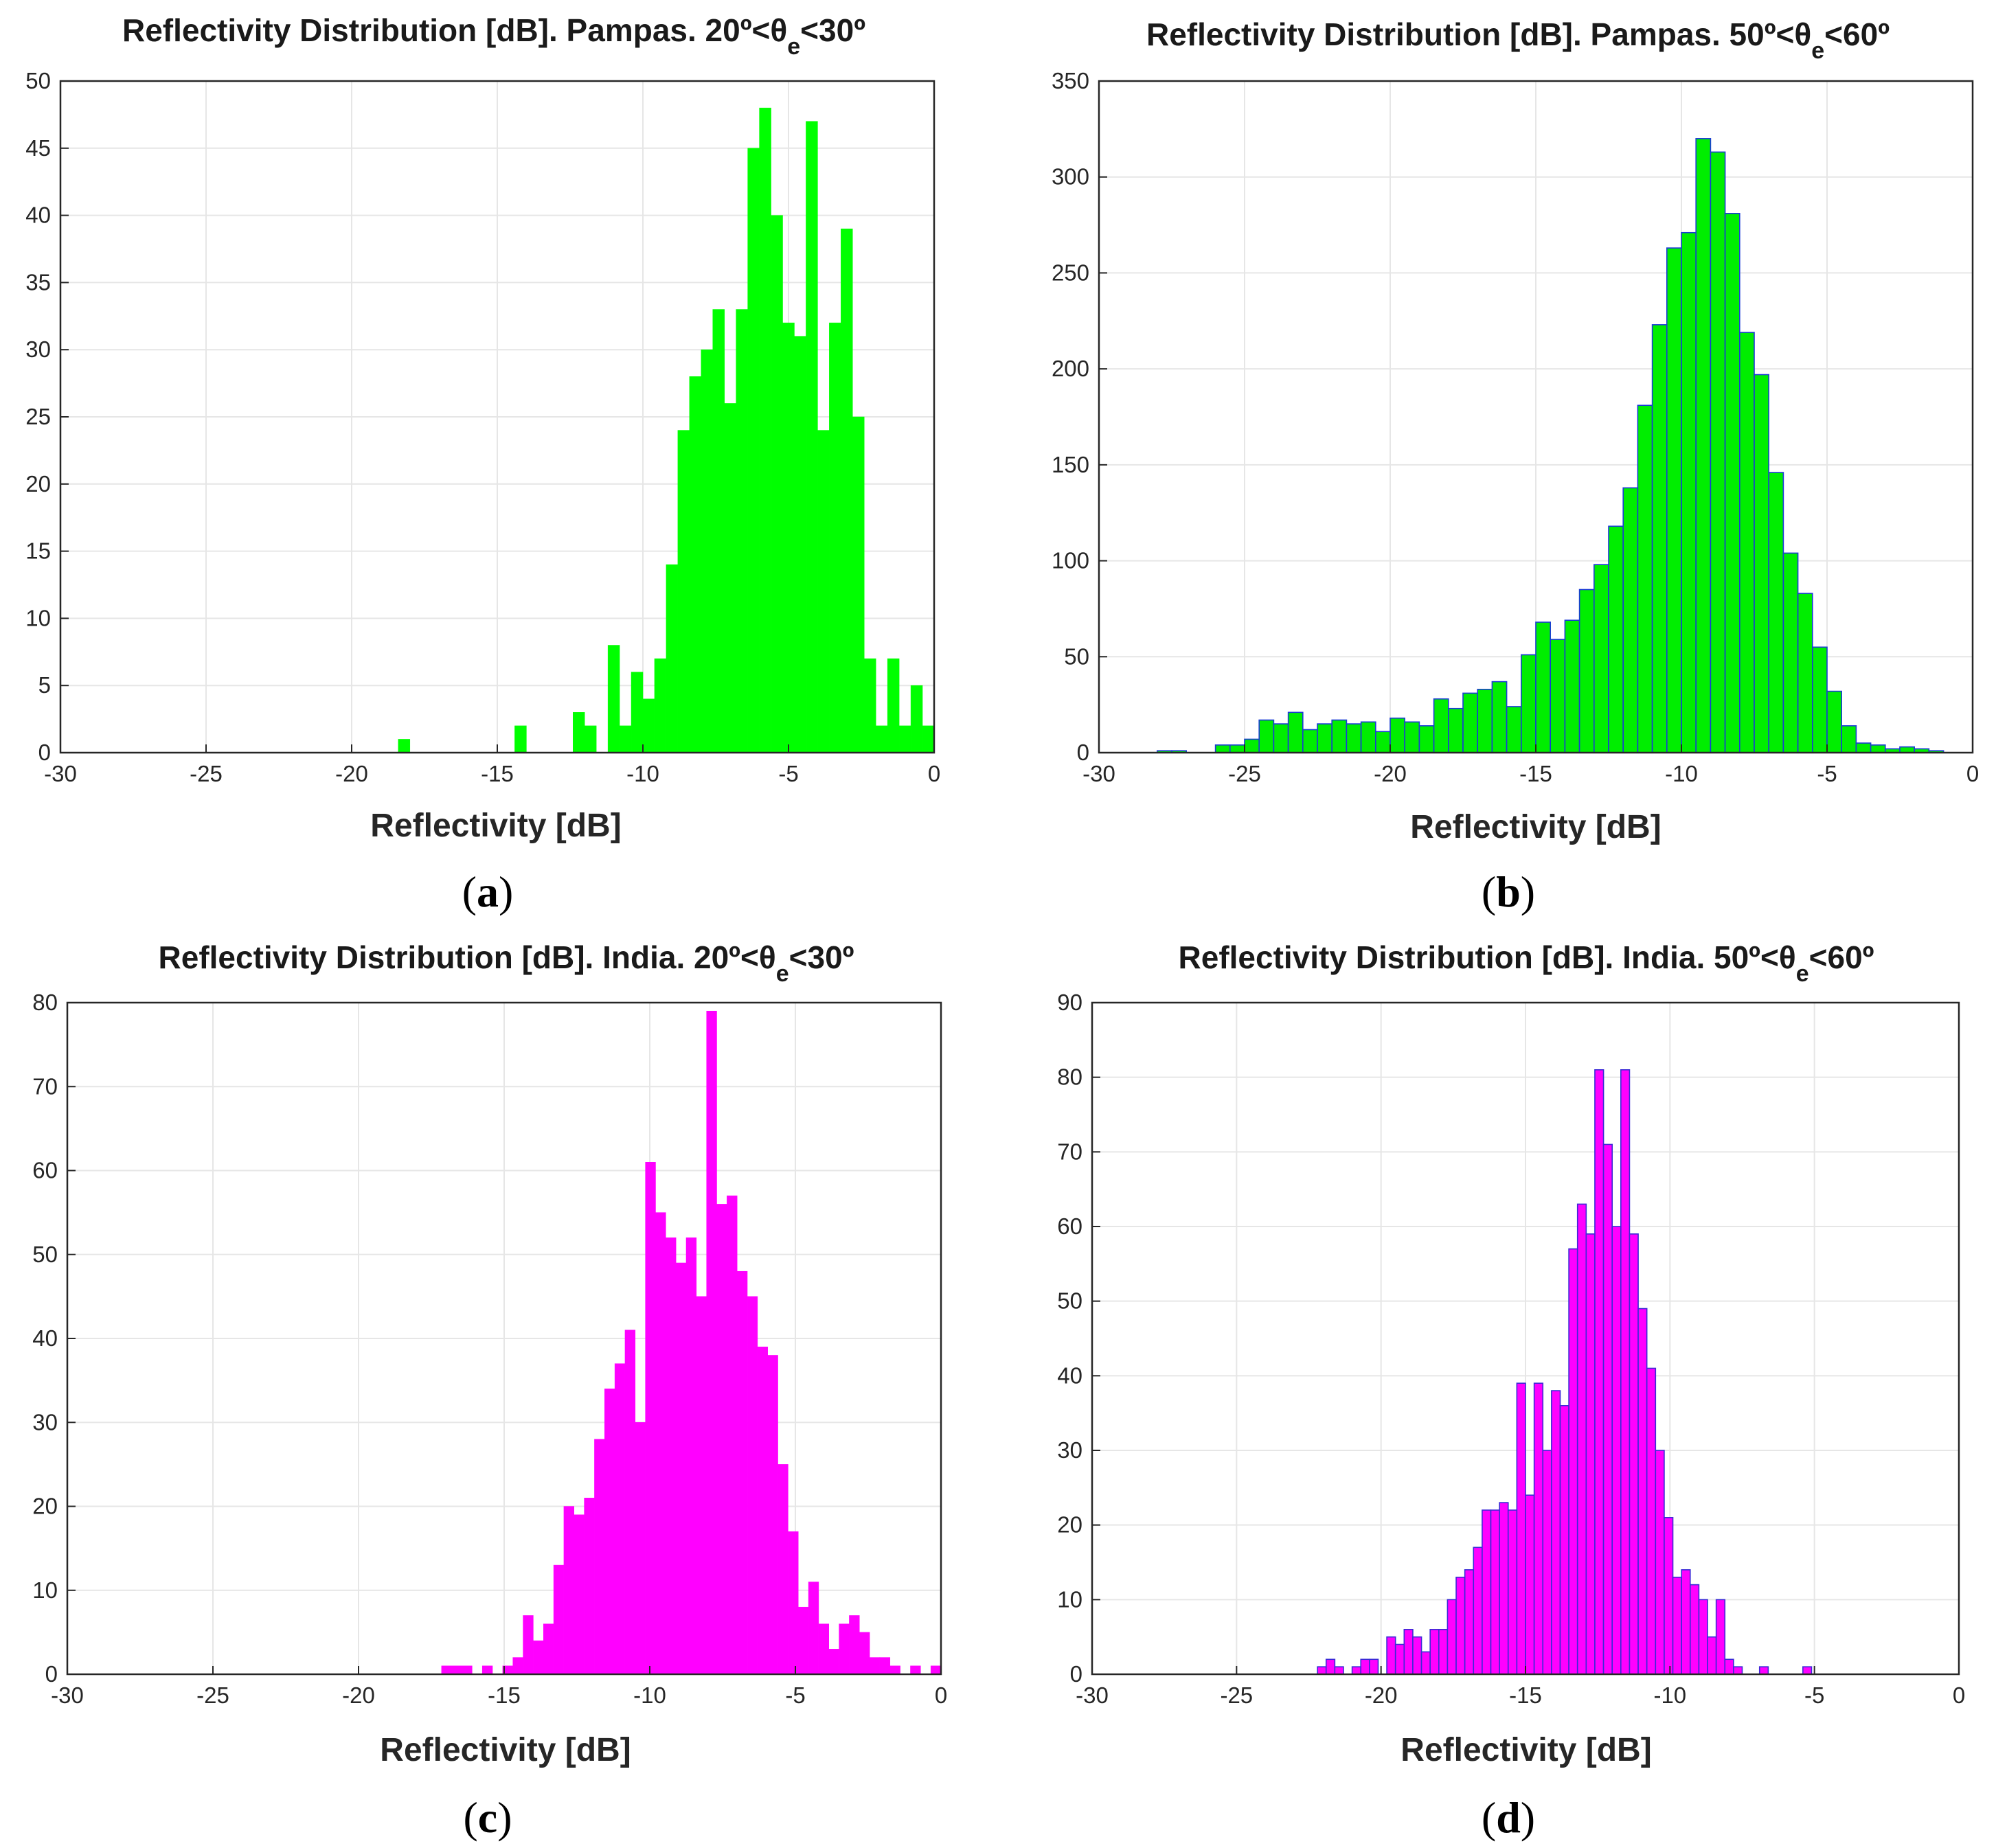 This screenshot has height=1848, width=1996. I want to click on x-tick-label-c-2: -20, so click(358, 1695).